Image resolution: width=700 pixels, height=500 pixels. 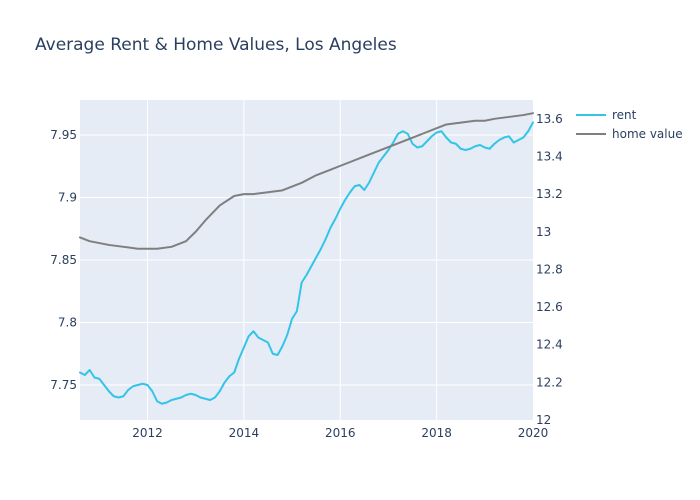 What do you see at coordinates (549, 156) in the screenshot?
I see `y-right-tick-label: 13.4` at bounding box center [549, 156].